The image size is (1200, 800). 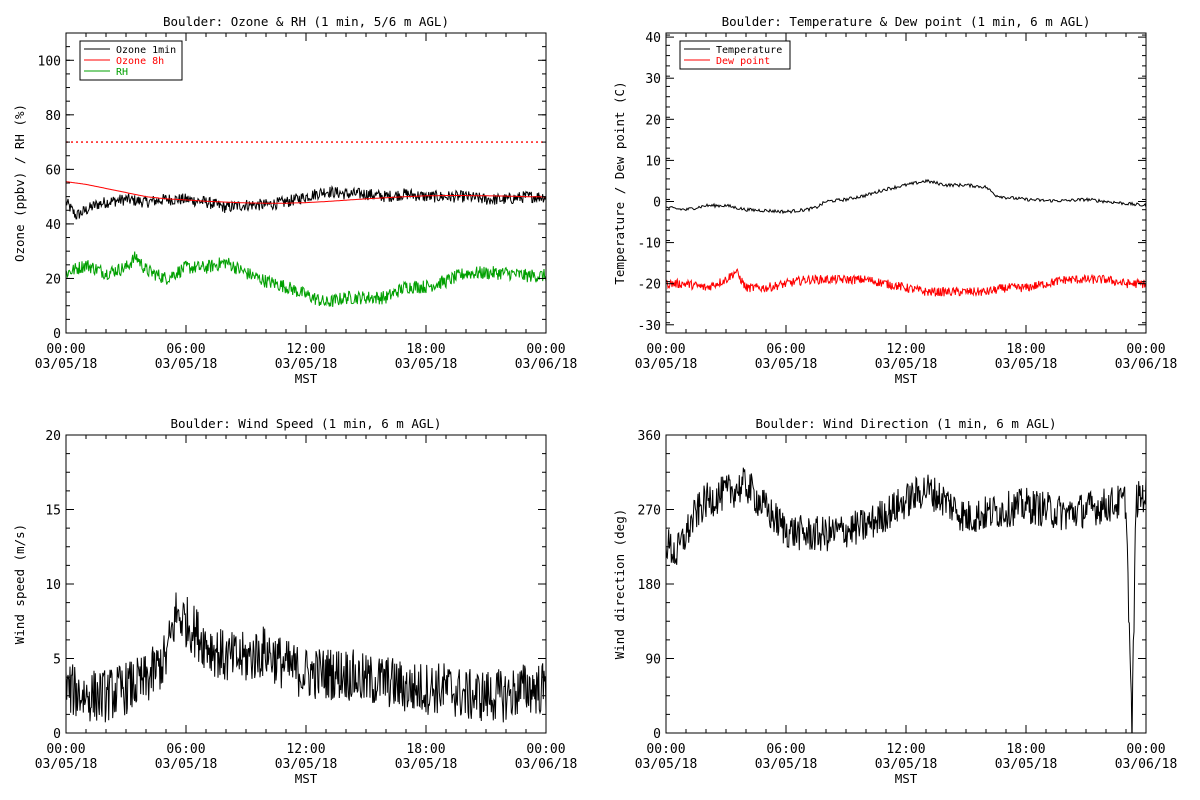 What do you see at coordinates (140, 61) in the screenshot?
I see `legend-label: Ozone 8h` at bounding box center [140, 61].